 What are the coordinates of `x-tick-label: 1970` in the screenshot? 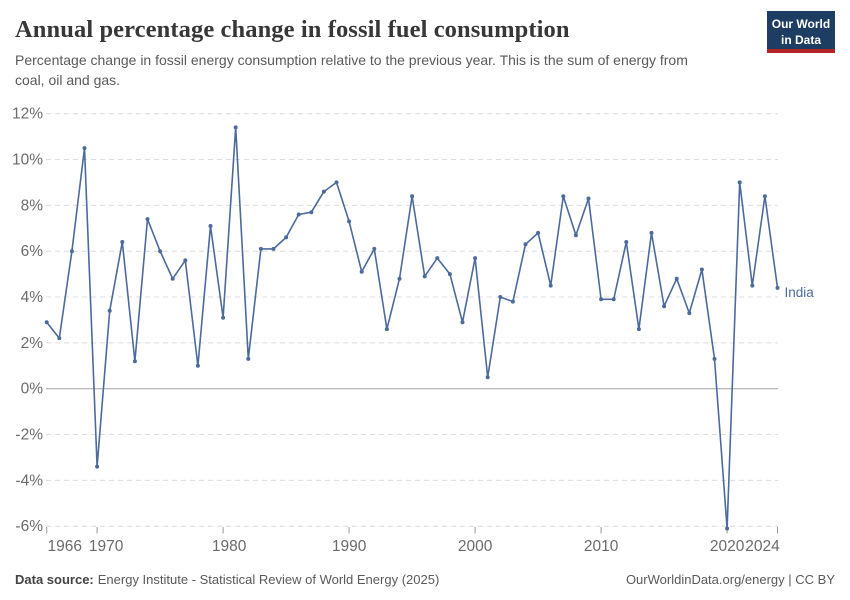 It's located at (106, 546).